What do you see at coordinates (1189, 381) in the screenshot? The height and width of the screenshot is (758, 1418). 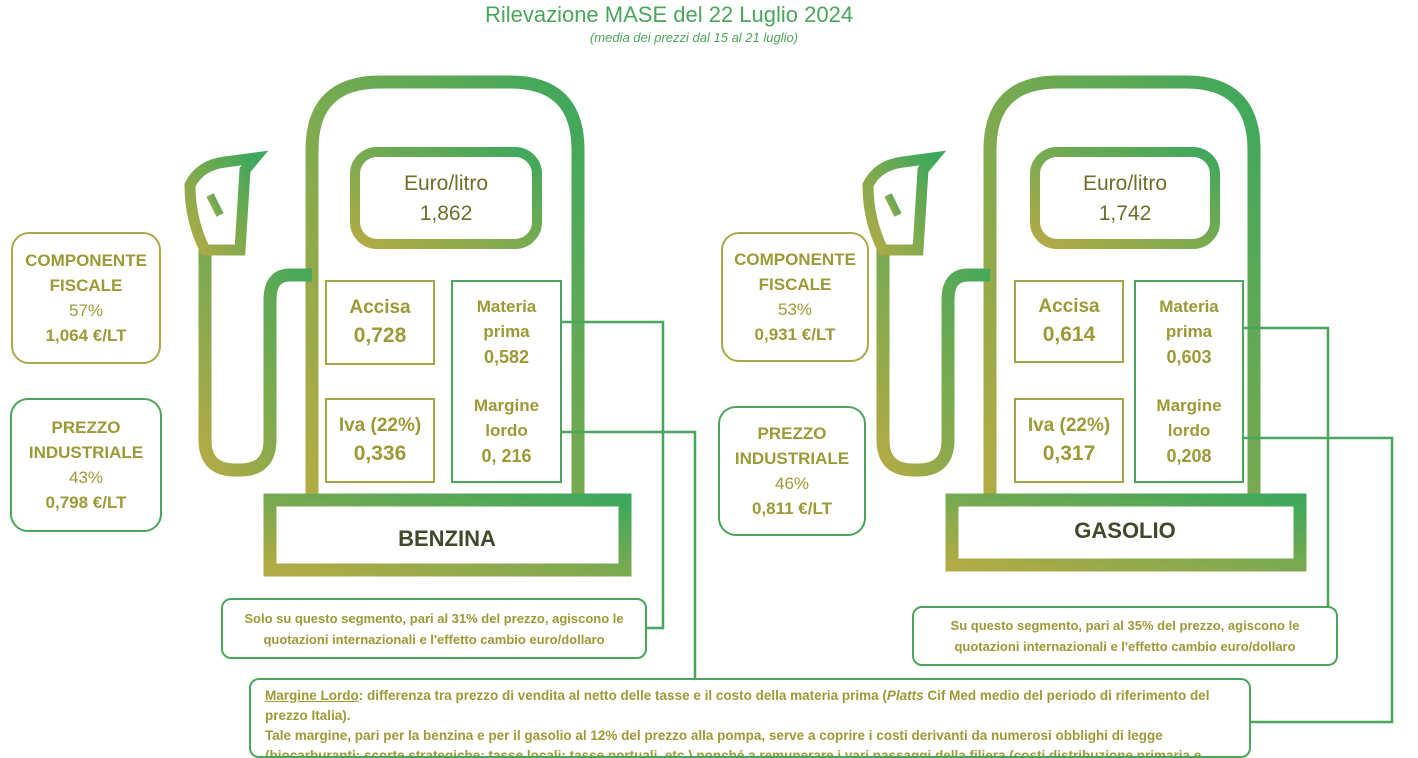 I see `gasolio-industrial-breakdown: Materia prima 0,603 Margine lordo 0,208` at bounding box center [1189, 381].